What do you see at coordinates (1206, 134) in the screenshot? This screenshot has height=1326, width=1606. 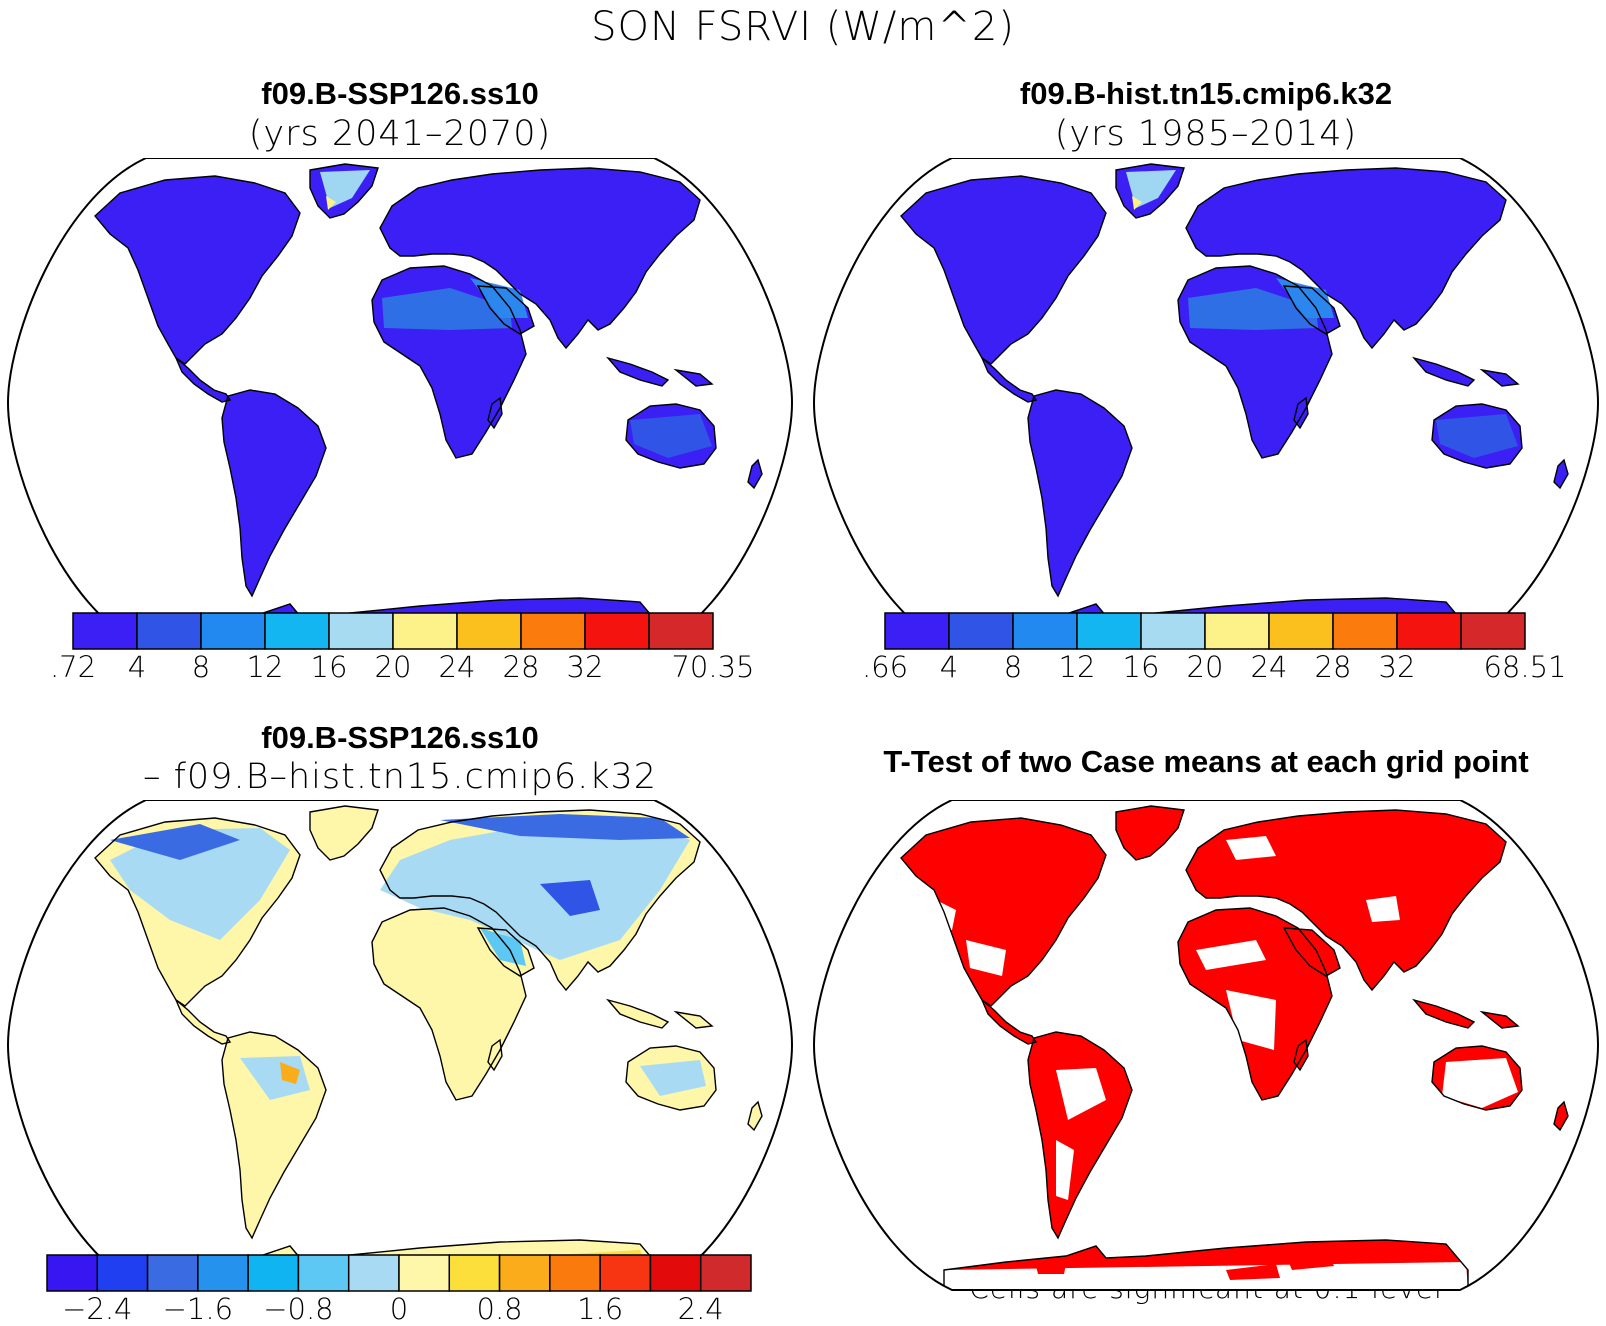 I see `panel-subtitle-top-right: (yrs 1985–2014)` at bounding box center [1206, 134].